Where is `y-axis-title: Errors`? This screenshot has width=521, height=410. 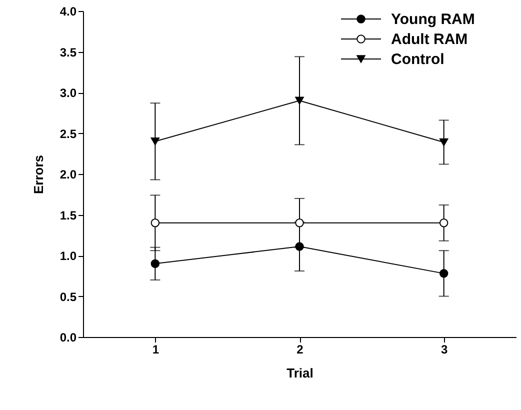
y-axis-title: Errors is located at coordinates (38, 174).